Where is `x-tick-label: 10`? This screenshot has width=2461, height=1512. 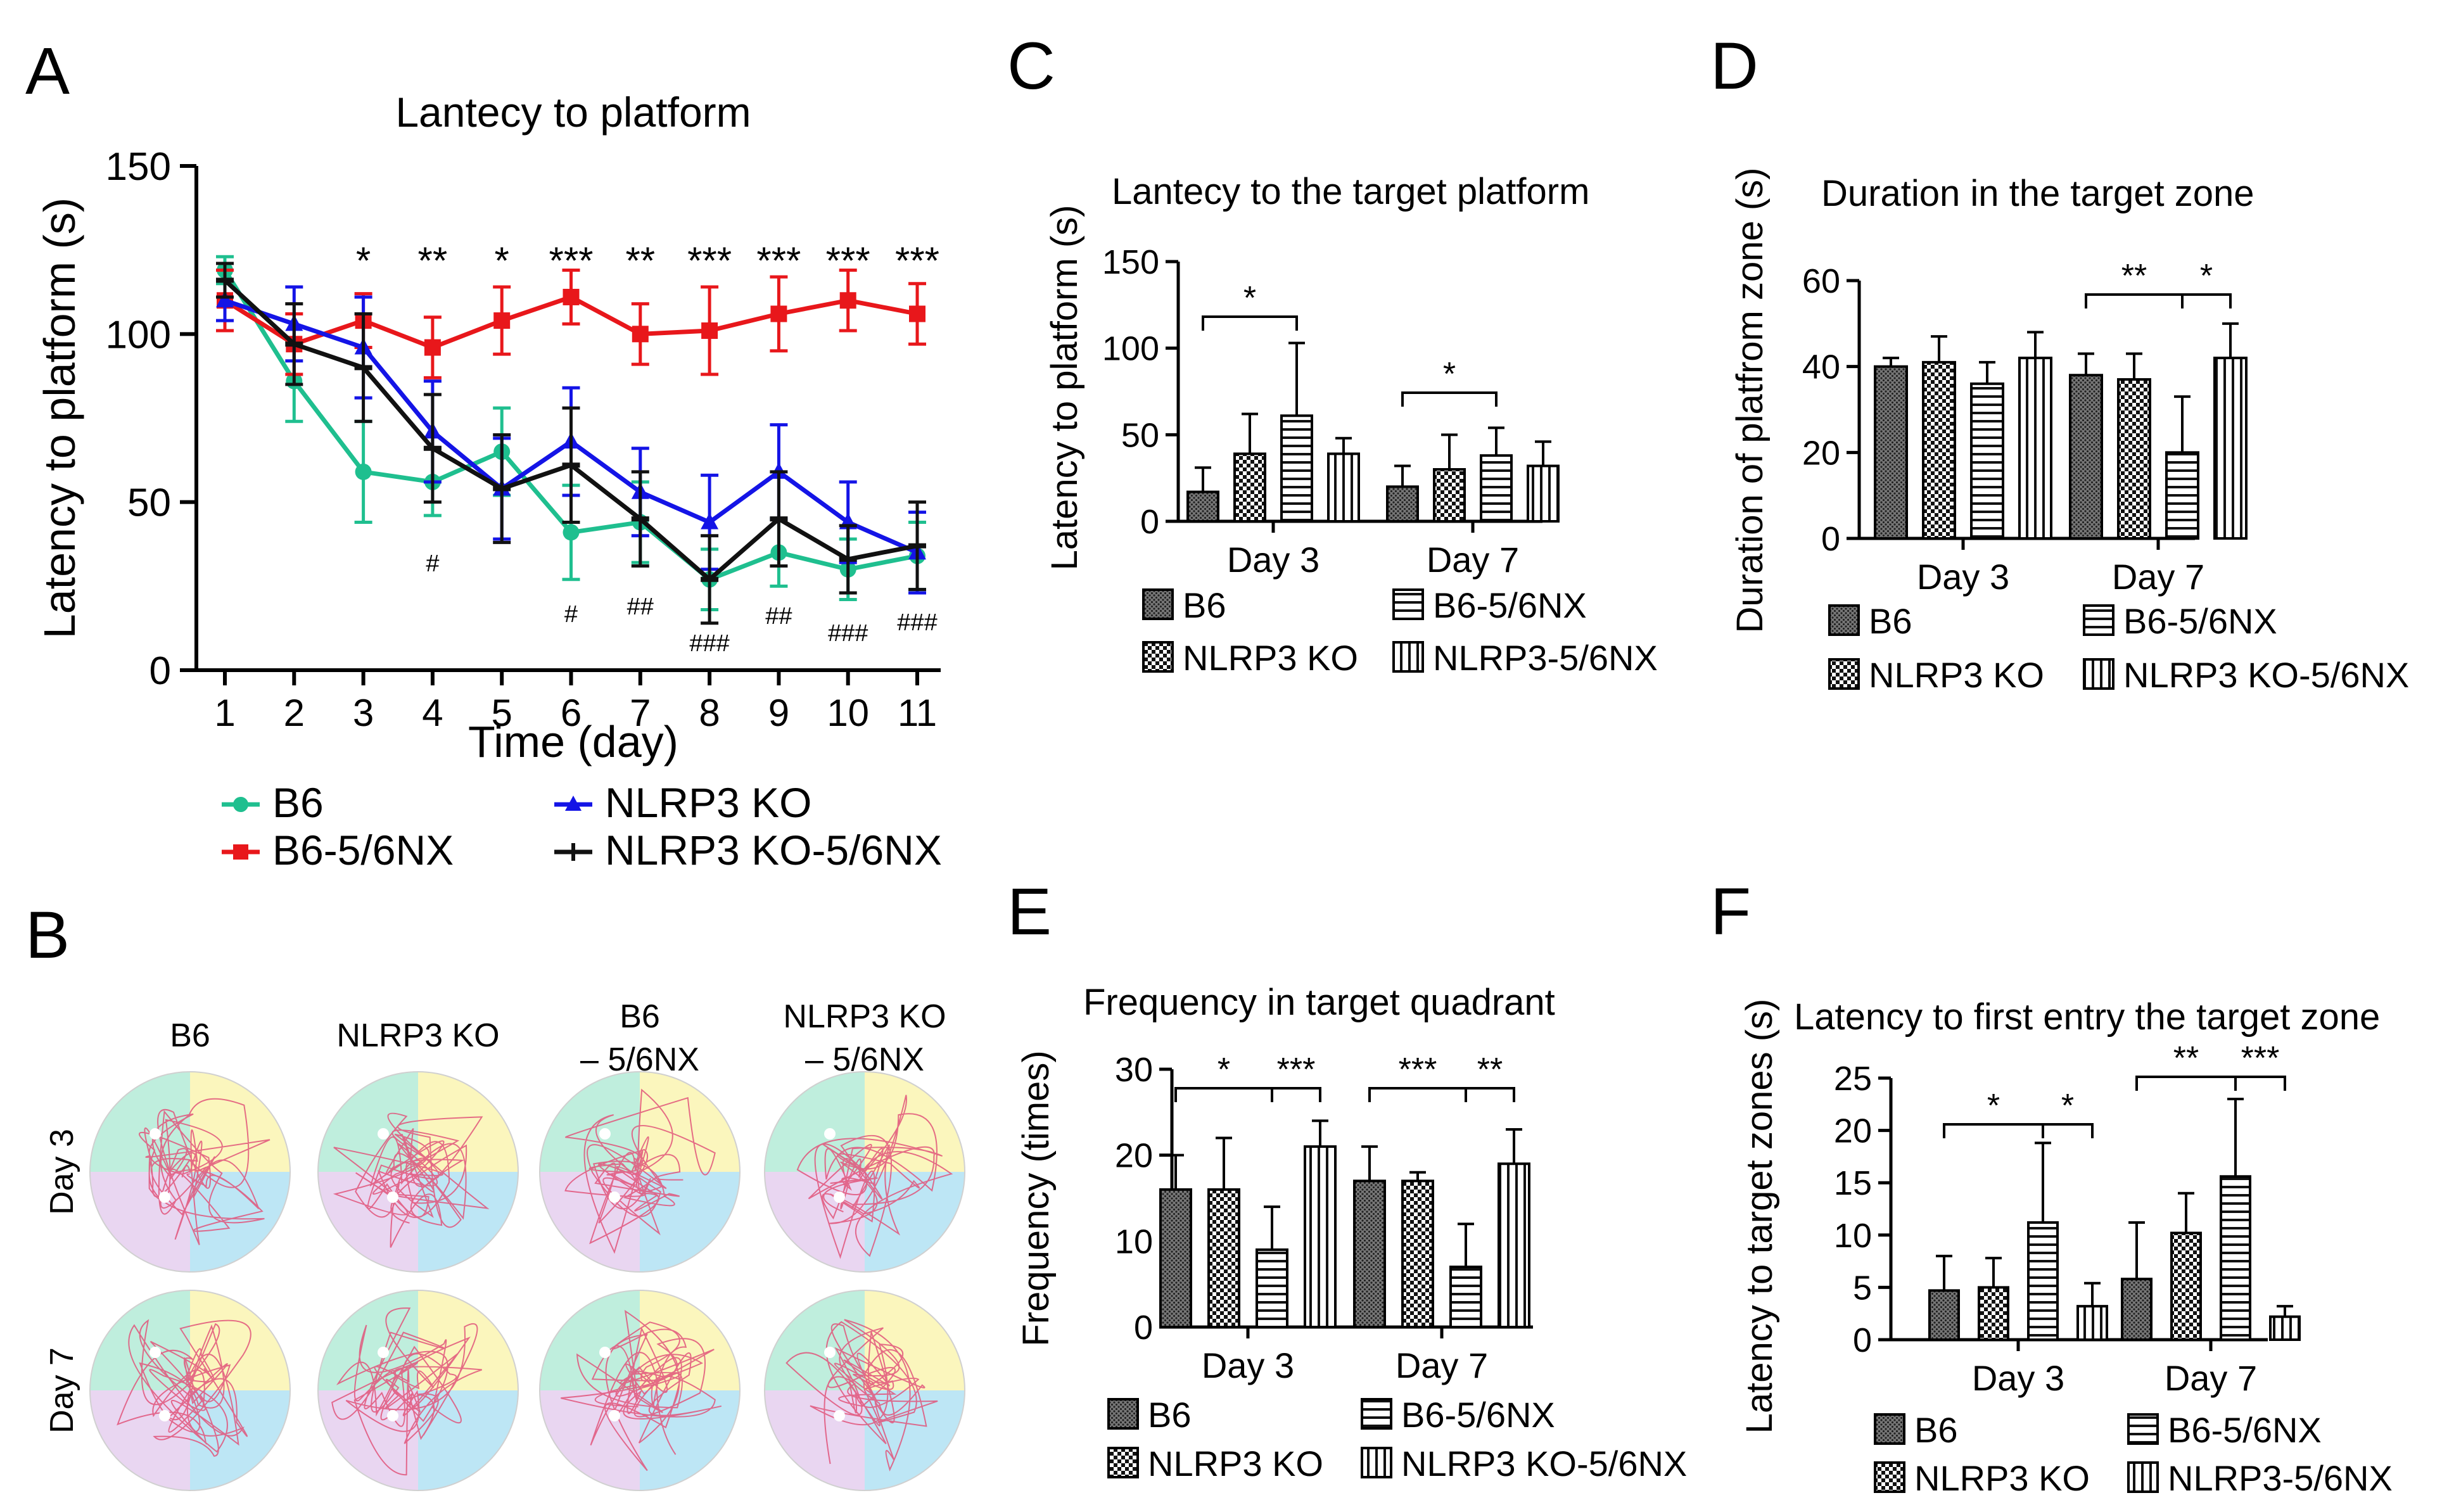
x-tick-label: 10 is located at coordinates (848, 713).